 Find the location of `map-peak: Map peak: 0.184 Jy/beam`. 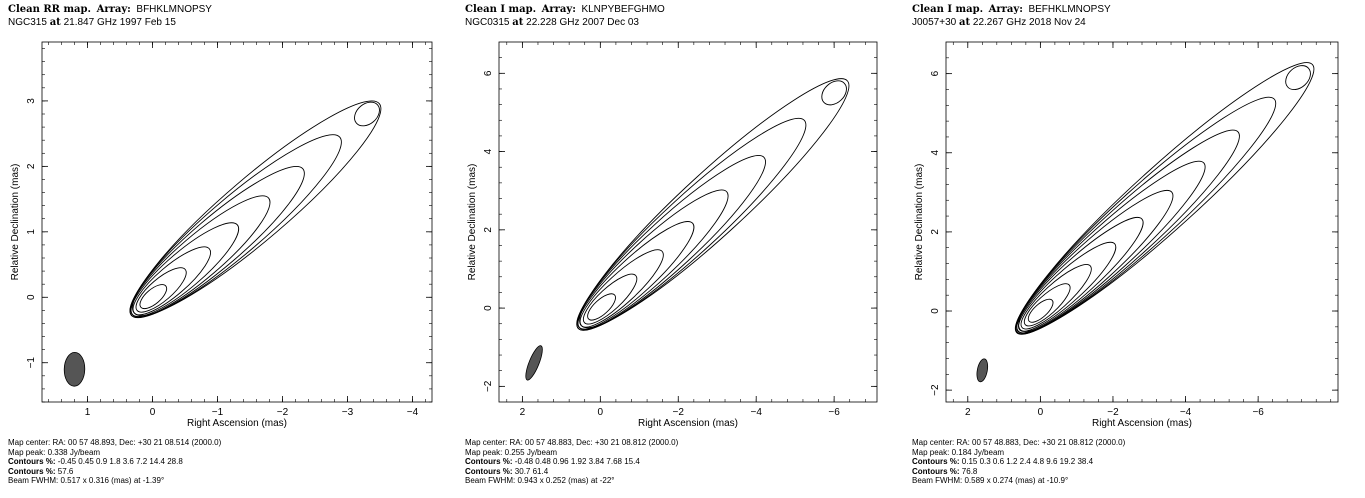

map-peak: Map peak: 0.184 Jy/beam is located at coordinates (958, 452).